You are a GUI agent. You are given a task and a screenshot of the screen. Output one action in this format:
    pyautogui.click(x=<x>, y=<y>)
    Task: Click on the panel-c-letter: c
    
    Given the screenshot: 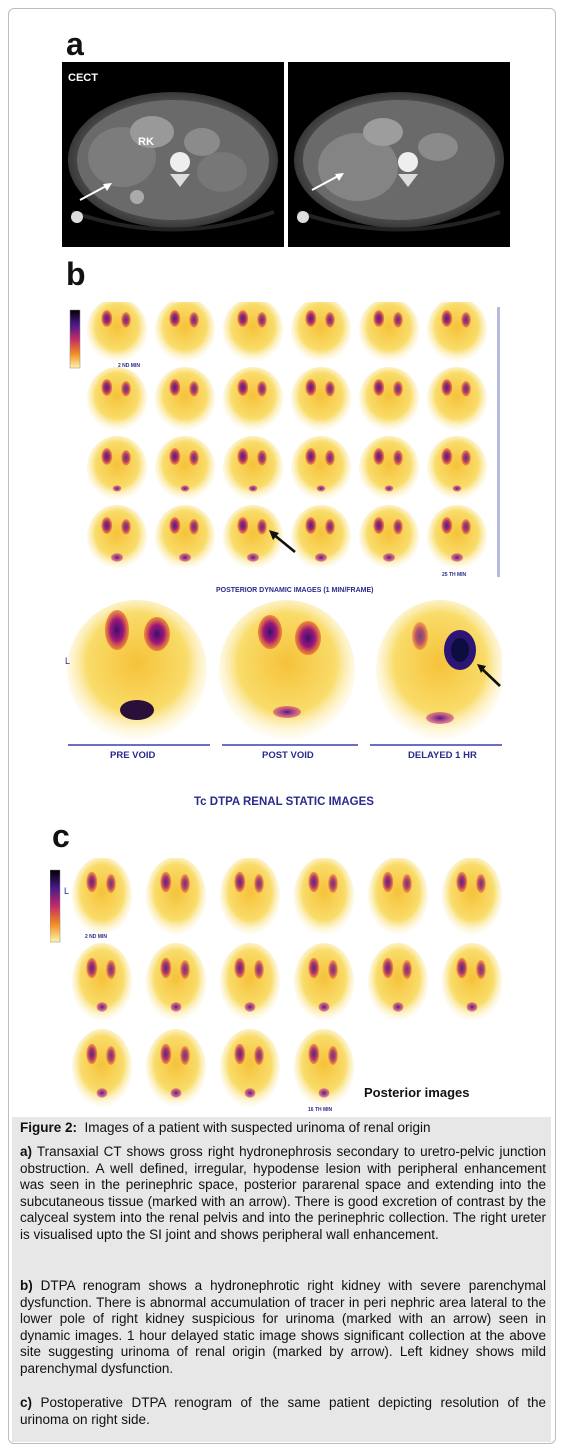 What is the action you would take?
    pyautogui.click(x=61, y=836)
    